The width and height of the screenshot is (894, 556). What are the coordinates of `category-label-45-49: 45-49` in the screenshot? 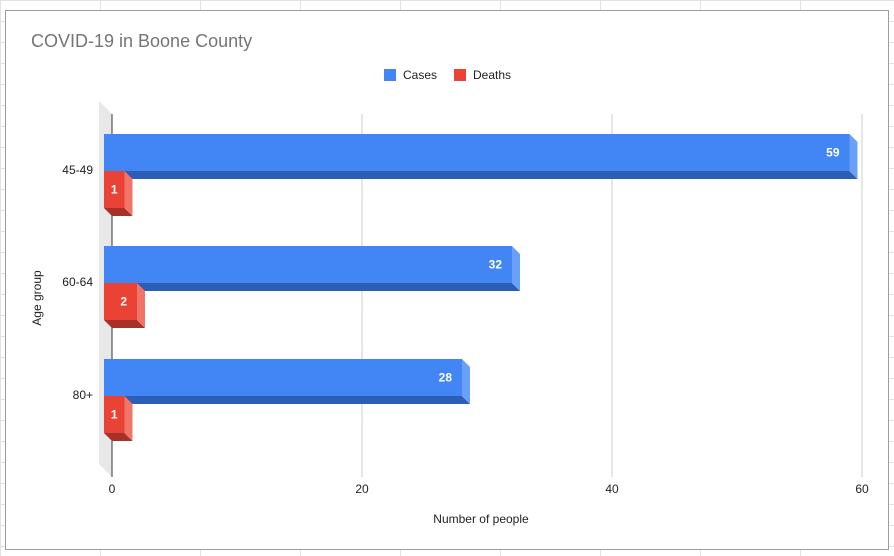 It's located at (77, 170).